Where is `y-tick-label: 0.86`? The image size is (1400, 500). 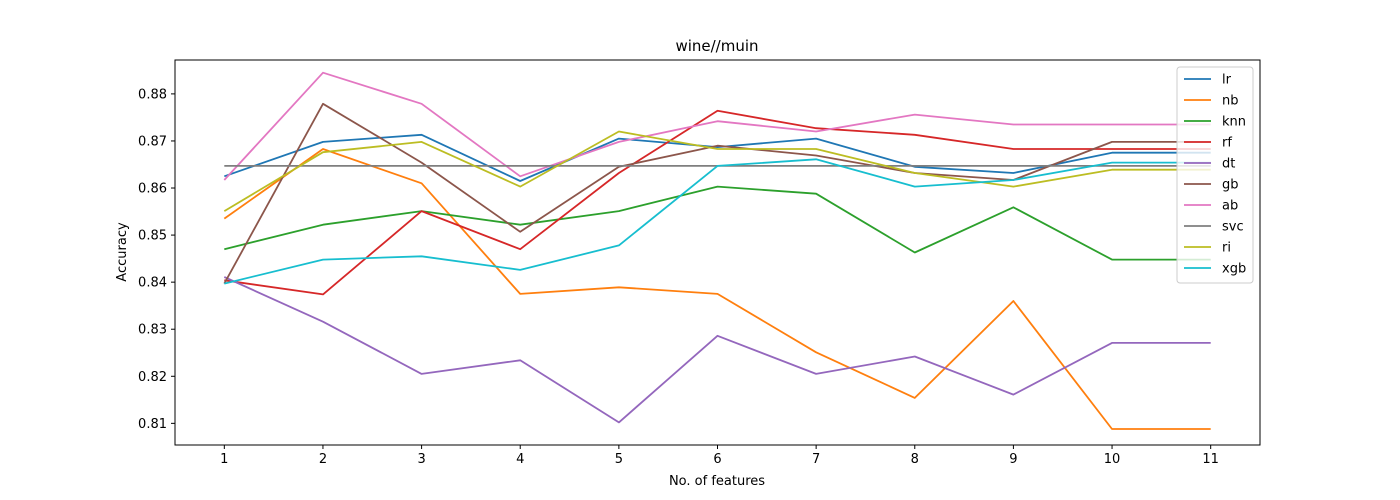 y-tick-label: 0.86 is located at coordinates (152, 189).